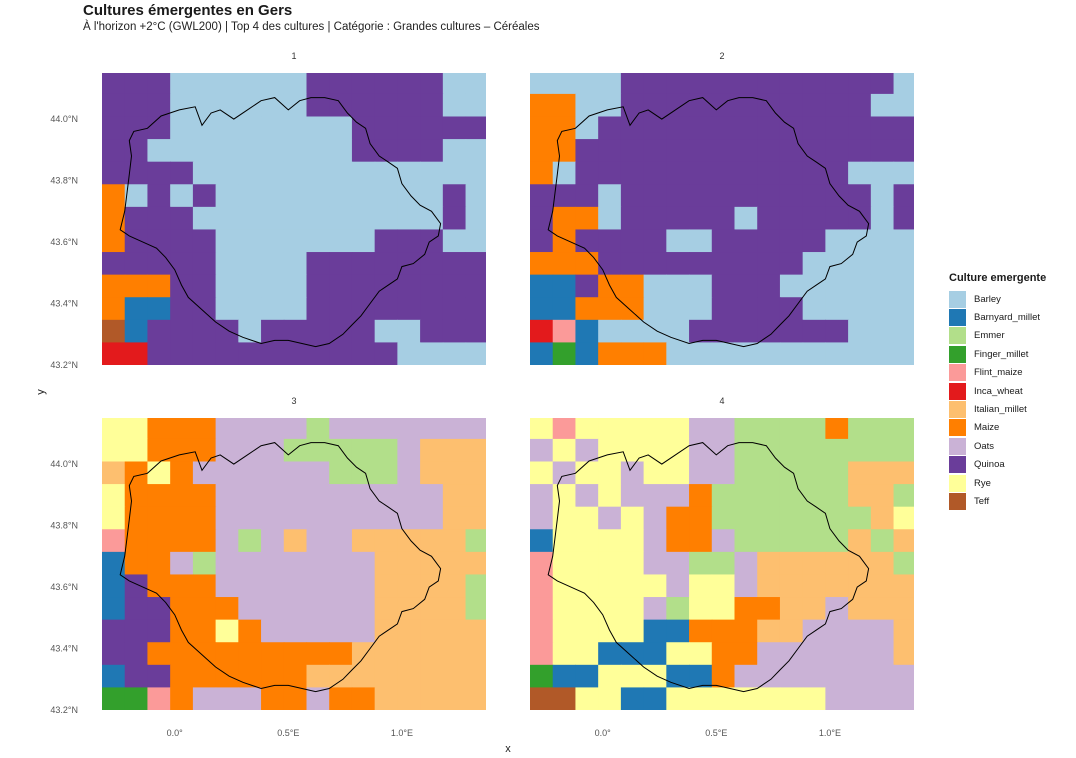 The width and height of the screenshot is (1076, 758). I want to click on legend-item-italian-millet: Italian_millet, so click(997, 409).